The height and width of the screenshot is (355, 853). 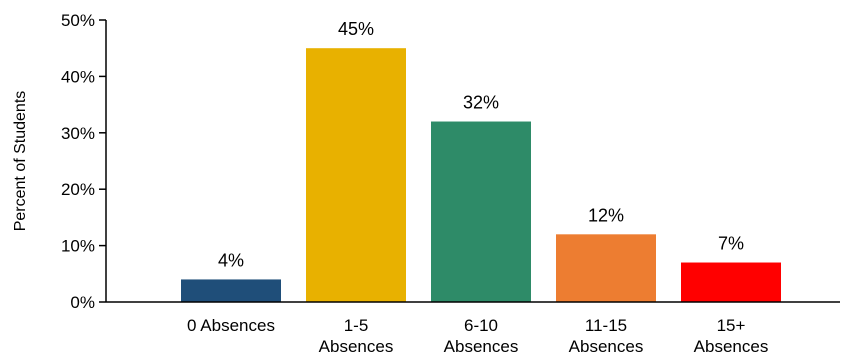 What do you see at coordinates (481, 103) in the screenshot?
I see `data-label: 32%` at bounding box center [481, 103].